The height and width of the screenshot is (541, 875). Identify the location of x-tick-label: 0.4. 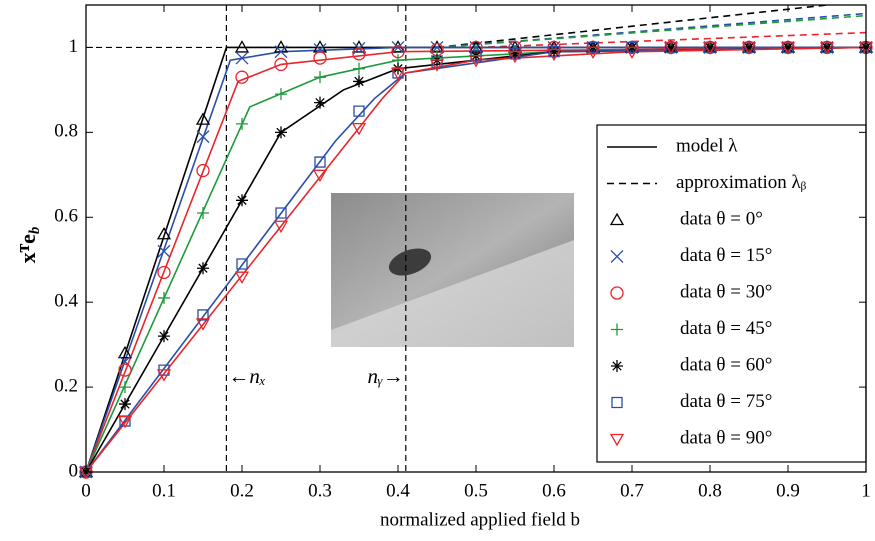
(398, 490).